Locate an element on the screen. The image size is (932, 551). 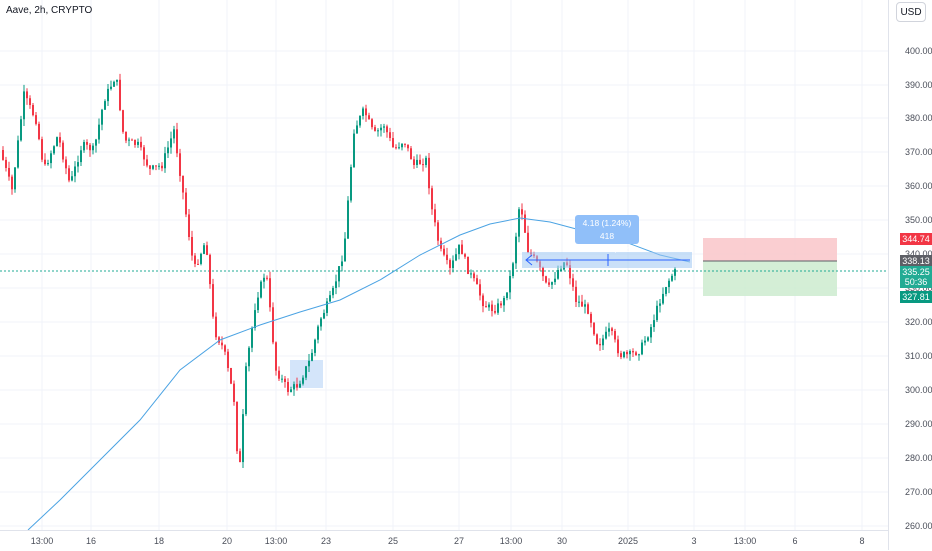
time-tick-label: 13:00 is located at coordinates (511, 541).